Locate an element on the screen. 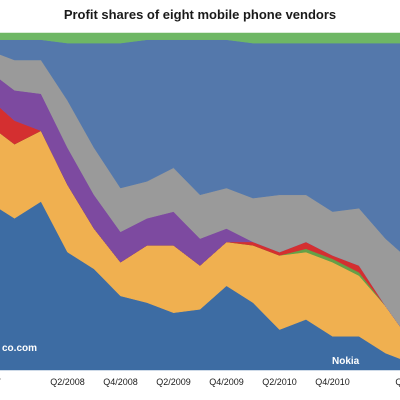 This screenshot has height=400, width=400. x-tick-label: Q2/2009 is located at coordinates (173, 382).